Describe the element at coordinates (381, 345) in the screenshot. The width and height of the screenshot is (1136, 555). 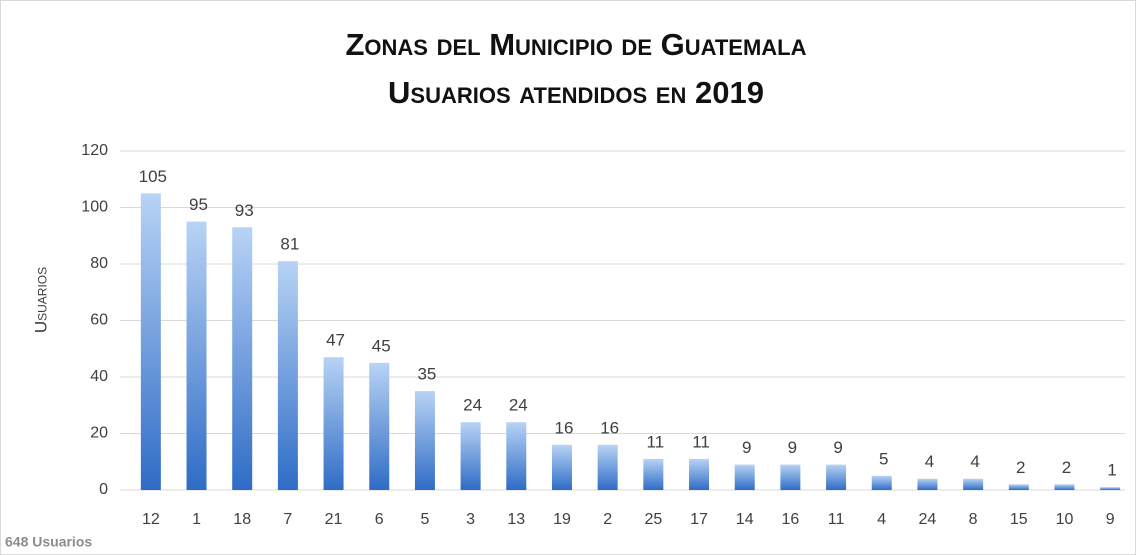
I see `data-label: 45` at that location.